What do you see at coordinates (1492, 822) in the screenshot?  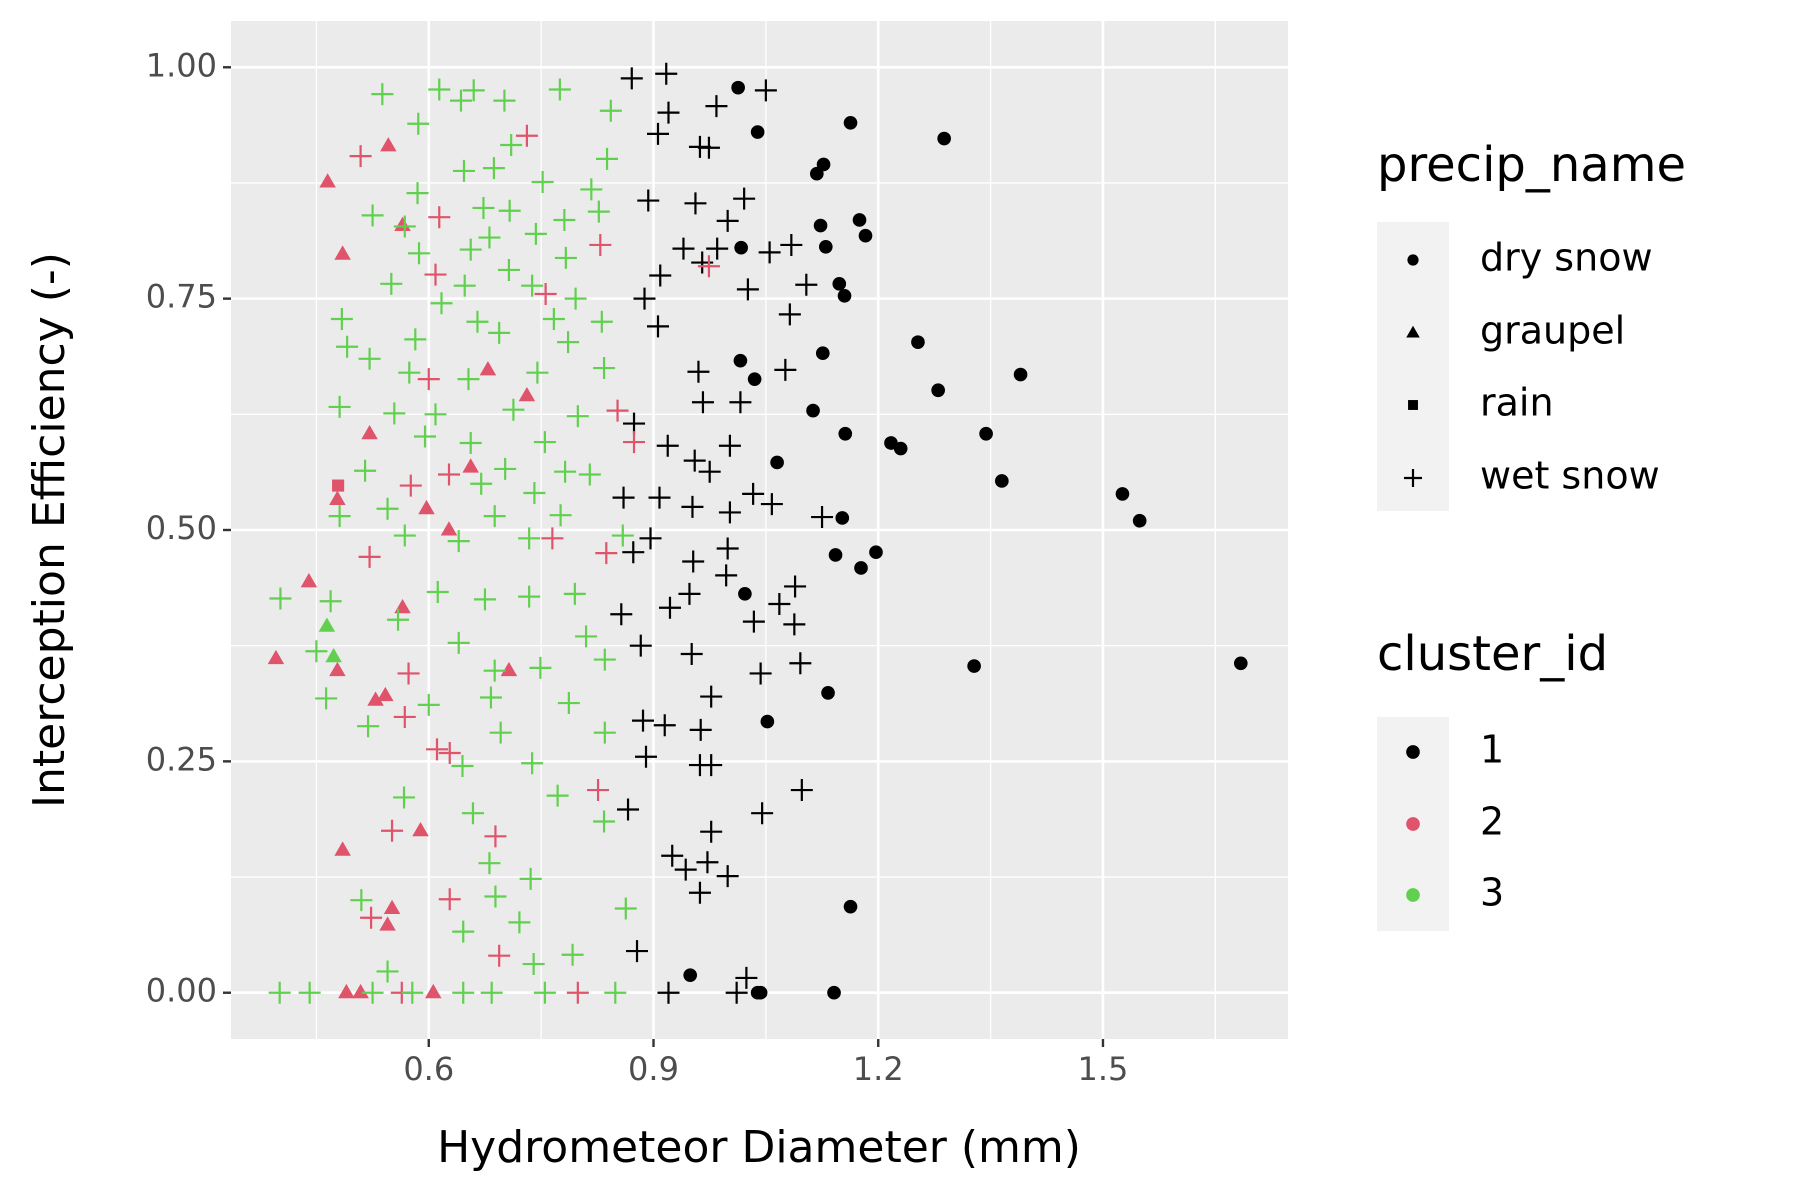 I see `legend-label: 2` at bounding box center [1492, 822].